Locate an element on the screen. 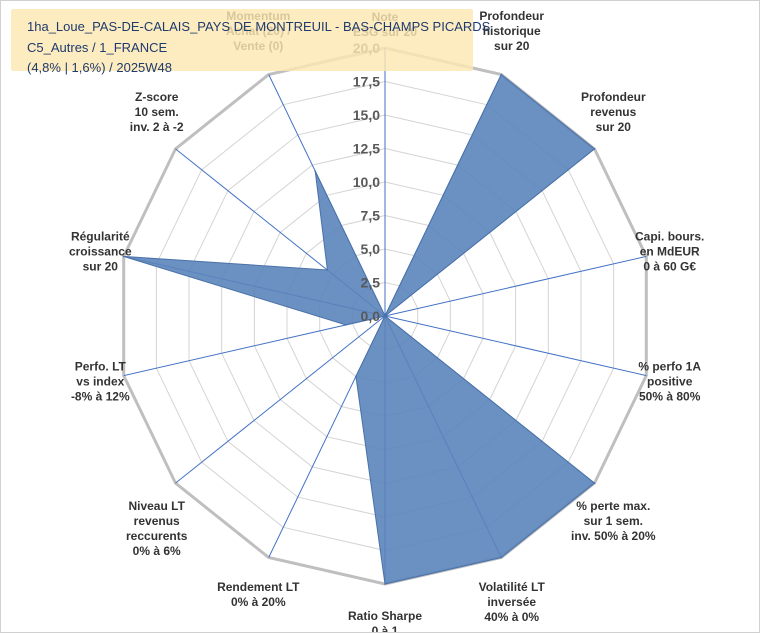 The image size is (760, 633). category-label-4: Capi. bours. en MdEUR 0 à 60 G€ is located at coordinates (669, 252).